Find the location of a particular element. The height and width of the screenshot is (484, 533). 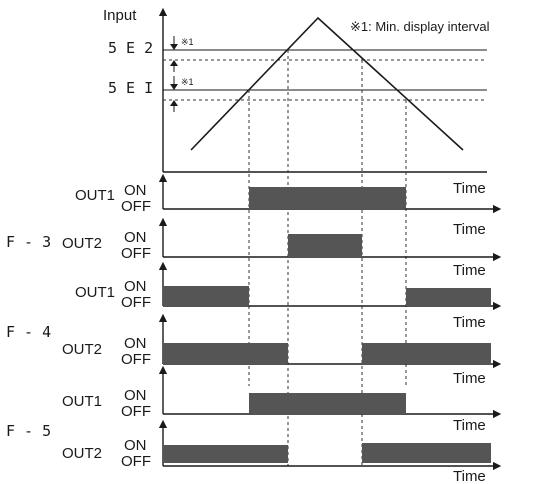

mode-label-f5: F - 5 is located at coordinates (28, 431).